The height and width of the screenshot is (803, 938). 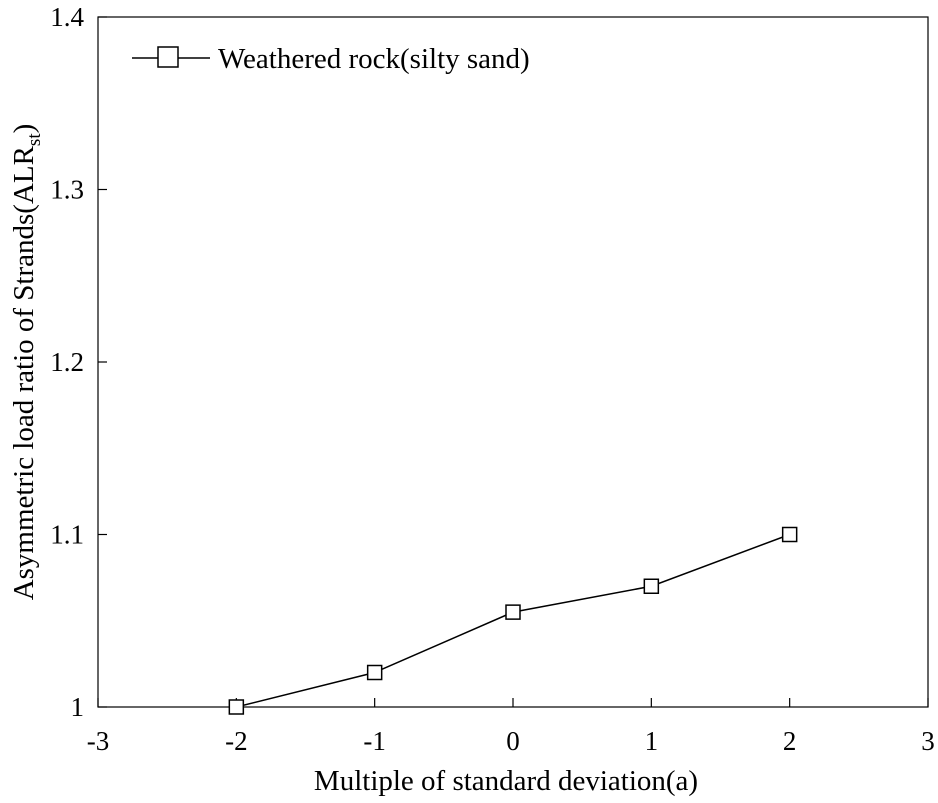 I want to click on legend-label: Weathered rock(silty sand), so click(x=374, y=59).